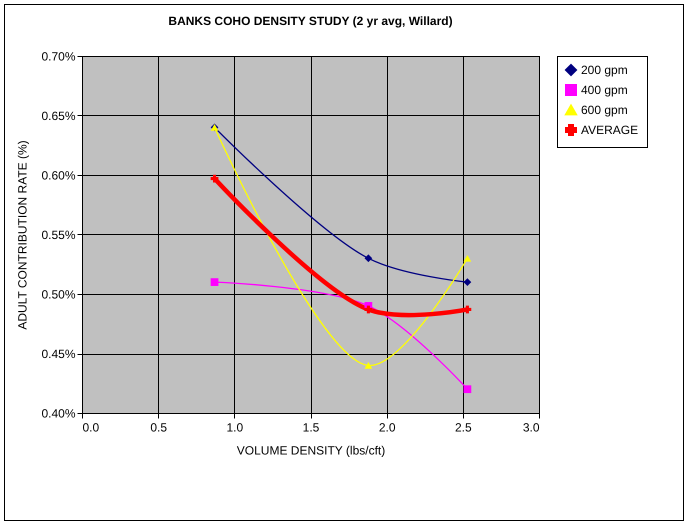  I want to click on x-tick-label: 3.0, so click(531, 427).